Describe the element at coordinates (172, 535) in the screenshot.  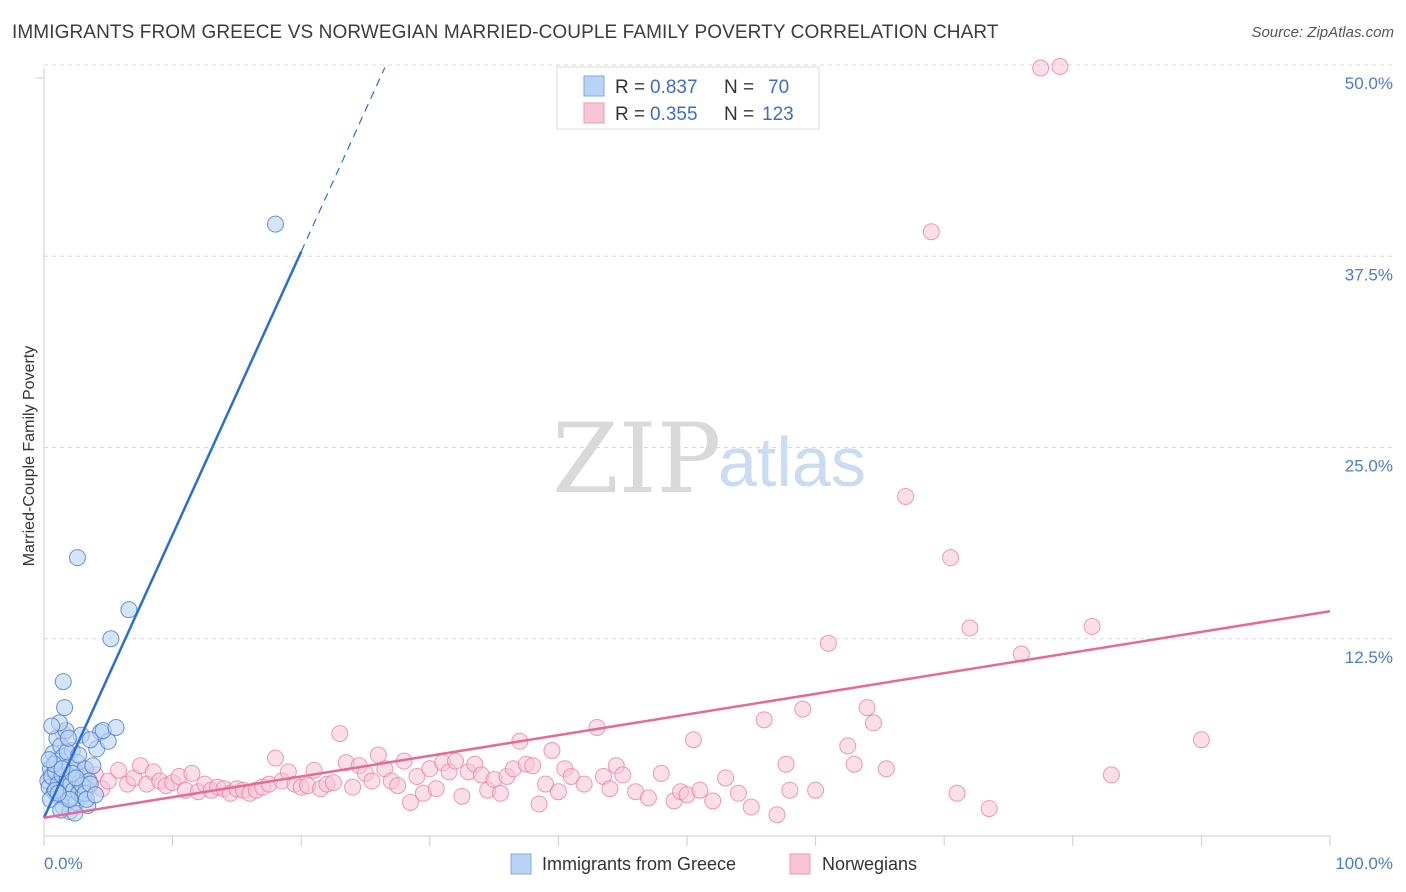
I see `greece-trend-line` at that location.